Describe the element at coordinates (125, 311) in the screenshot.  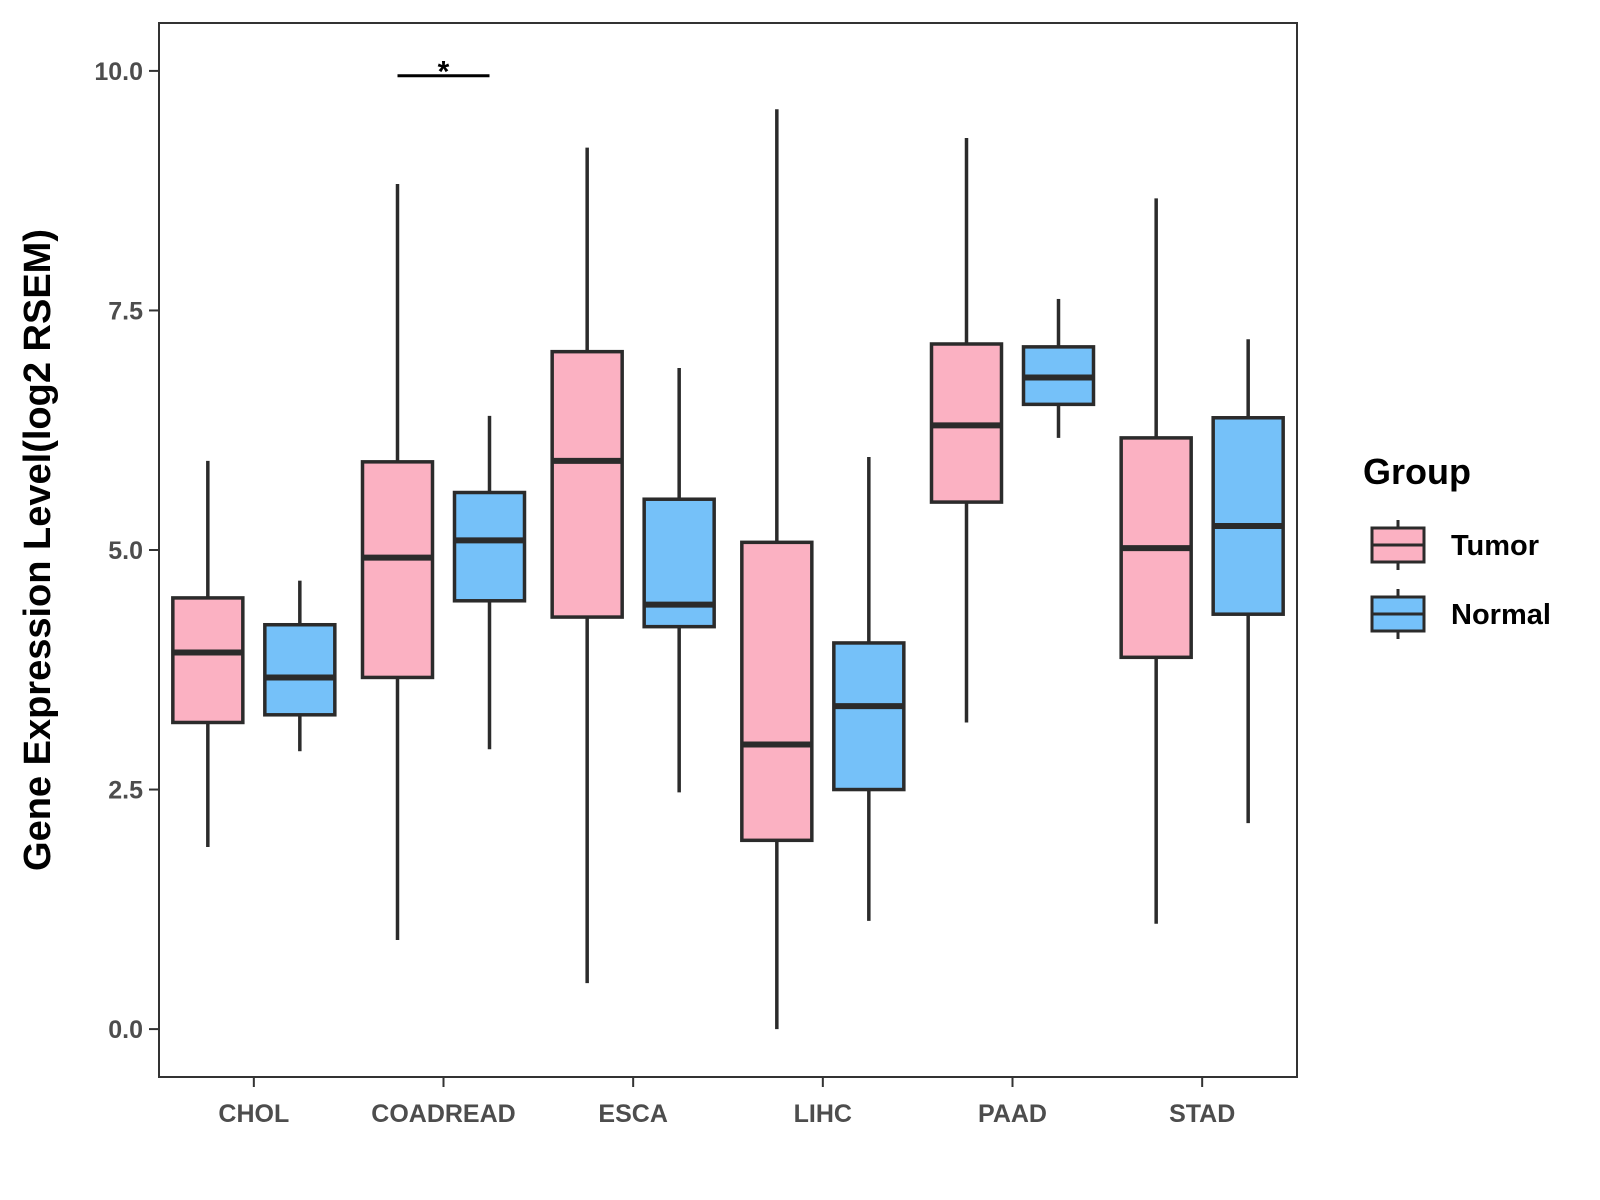
I see `y-tick-label: 7.5` at that location.